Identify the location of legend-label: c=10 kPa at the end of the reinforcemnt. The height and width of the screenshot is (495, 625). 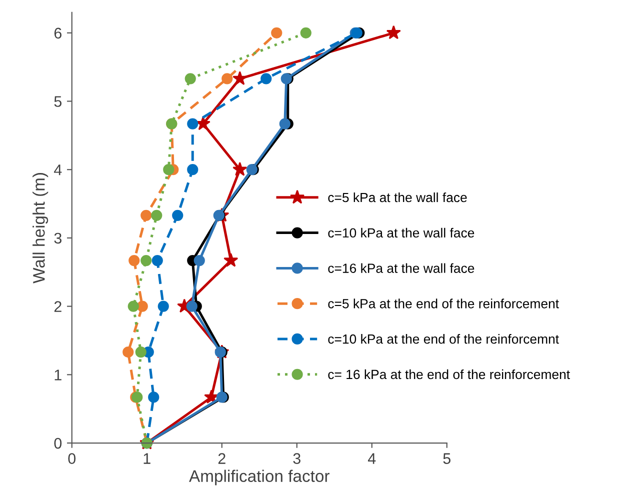
(443, 339).